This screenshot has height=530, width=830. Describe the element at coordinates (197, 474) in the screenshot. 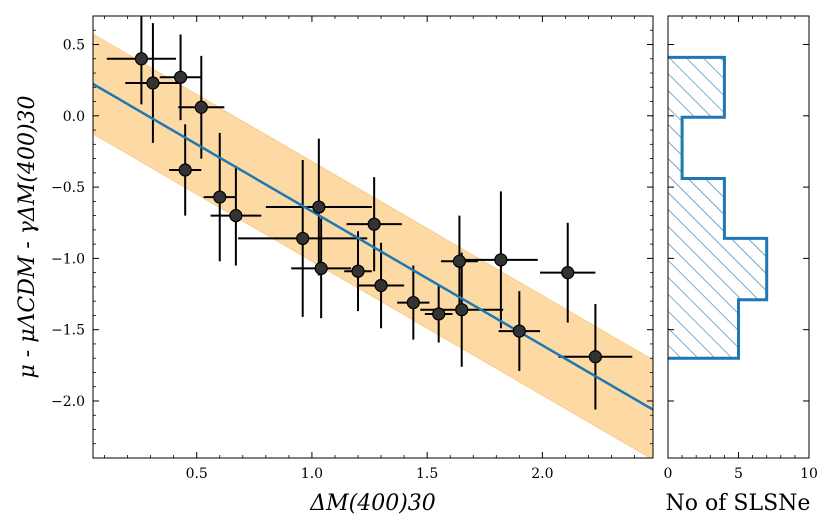

I see `x-tick-label: 0.5` at that location.